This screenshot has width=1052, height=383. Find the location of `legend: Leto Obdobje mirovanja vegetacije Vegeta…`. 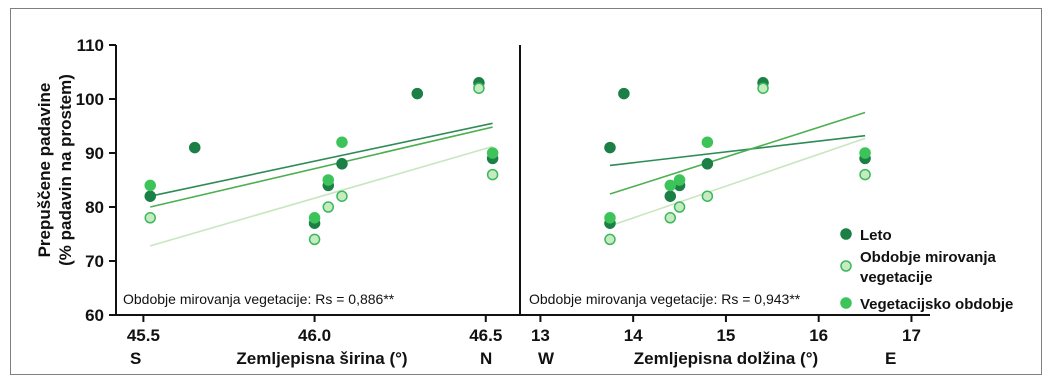

legend: Leto Obdobje mirovanja vegetacije Vegeta… is located at coordinates (926, 270).